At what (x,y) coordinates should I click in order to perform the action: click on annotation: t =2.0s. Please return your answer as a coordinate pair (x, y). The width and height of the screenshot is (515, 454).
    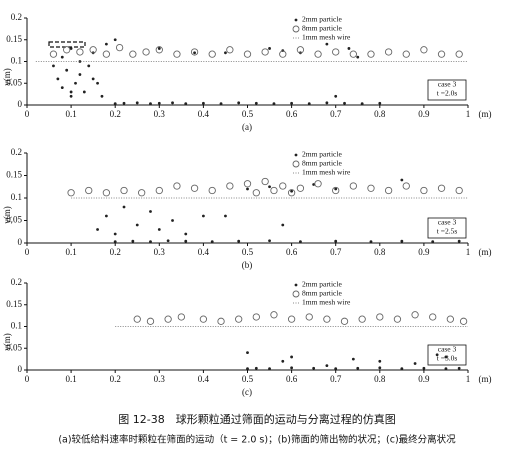
    Looking at the image, I should click on (447, 93).